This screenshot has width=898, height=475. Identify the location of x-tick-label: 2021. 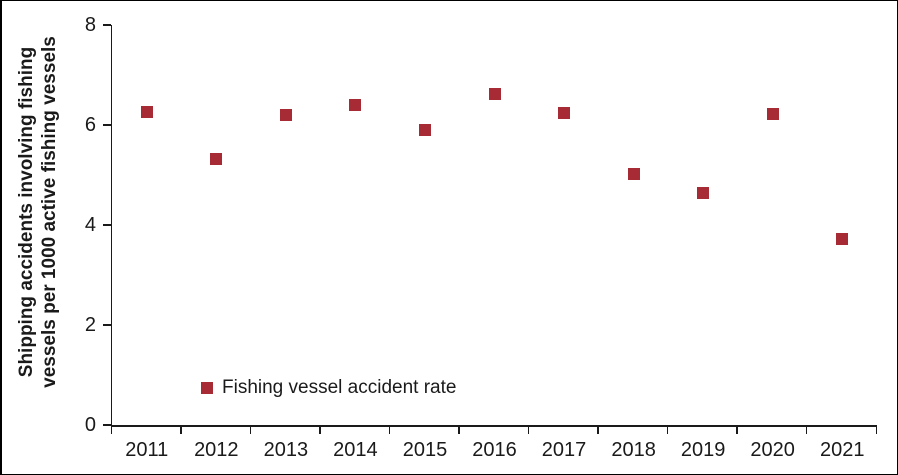
(842, 450).